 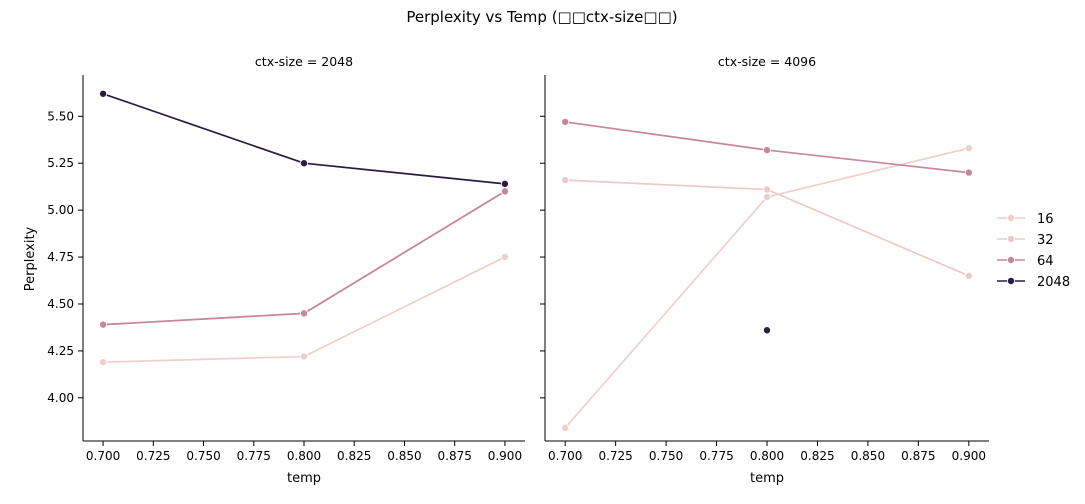 I want to click on figure-title: Perplexity vs Temp (□□ctx-size□□), so click(x=541, y=17).